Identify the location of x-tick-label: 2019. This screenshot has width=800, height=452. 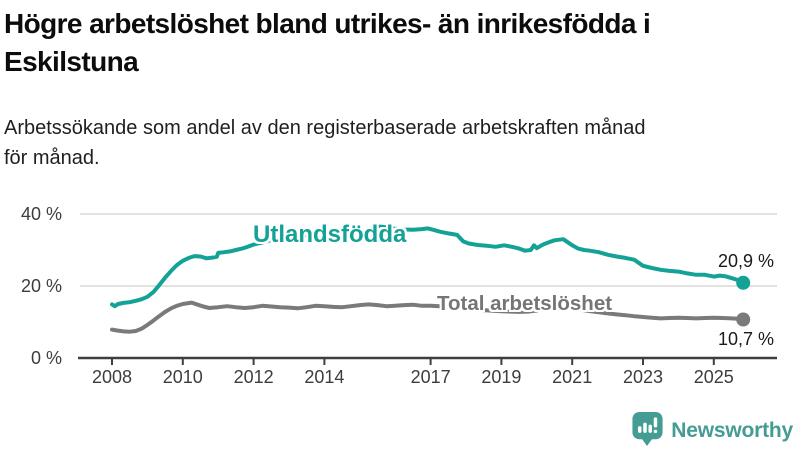
(501, 377).